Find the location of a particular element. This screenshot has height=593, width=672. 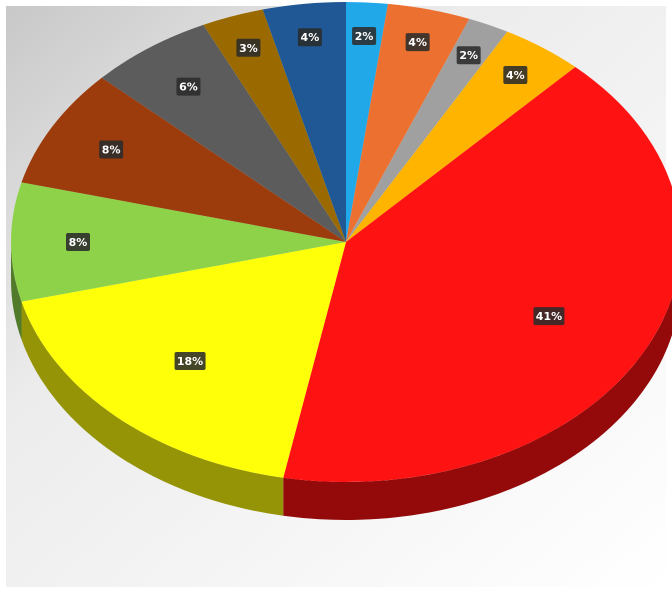

pie-label-text: 18% is located at coordinates (190, 361).